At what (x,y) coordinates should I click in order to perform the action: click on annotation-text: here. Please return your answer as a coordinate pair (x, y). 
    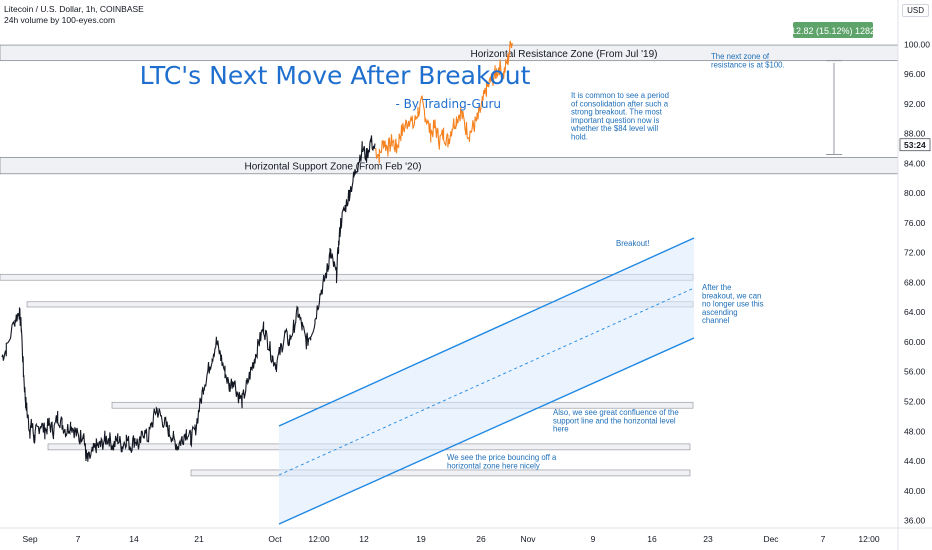
    Looking at the image, I should click on (561, 429).